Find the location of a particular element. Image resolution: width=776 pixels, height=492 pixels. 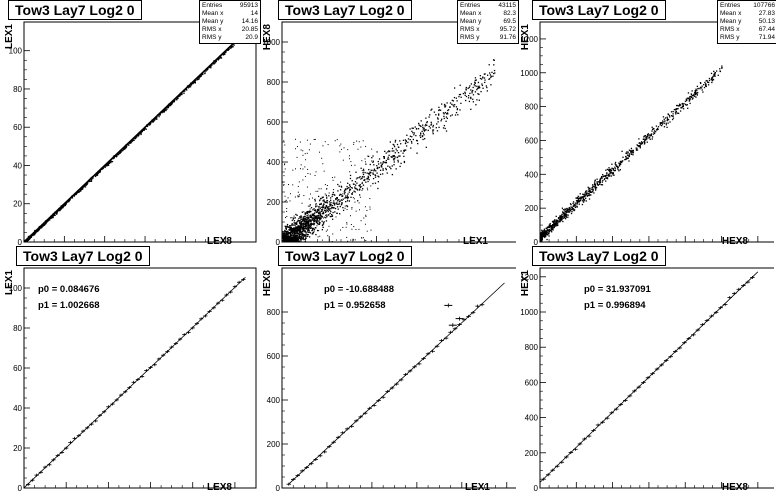

y-tick-label: 60 is located at coordinates (17, 127).